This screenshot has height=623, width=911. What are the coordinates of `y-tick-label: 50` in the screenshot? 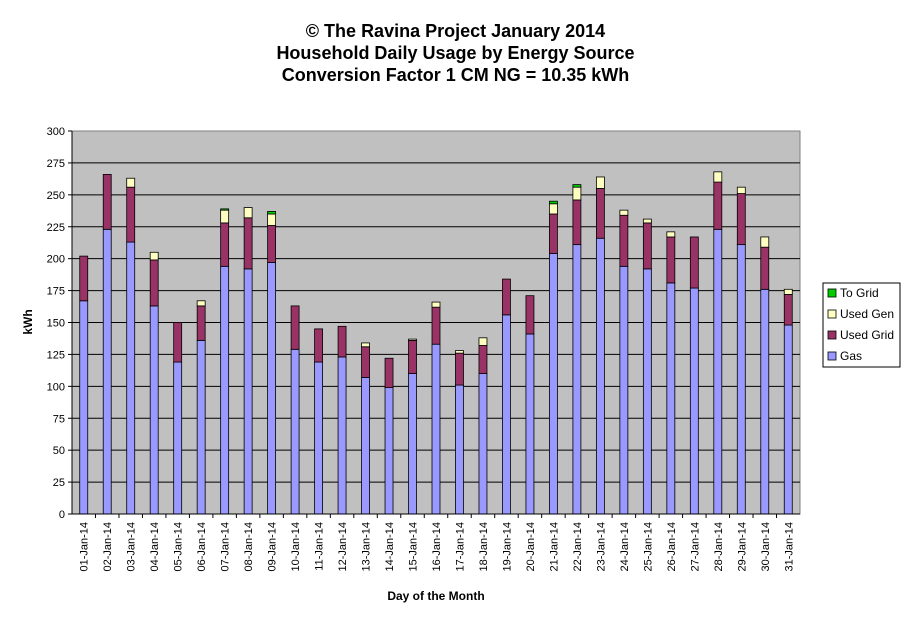 It's located at (59, 451).